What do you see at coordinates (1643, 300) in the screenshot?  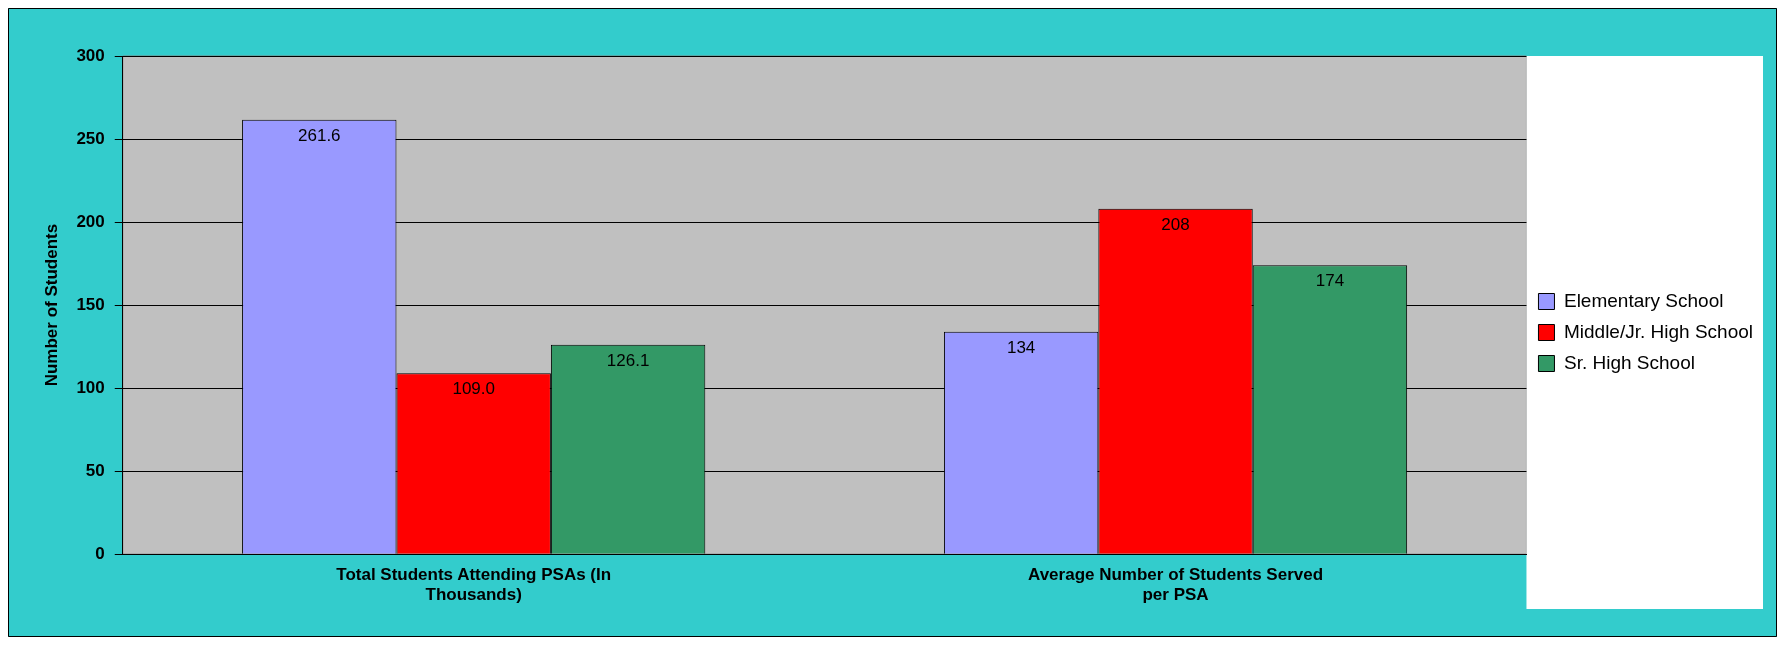 I see `legend-label: Elementary School` at bounding box center [1643, 300].